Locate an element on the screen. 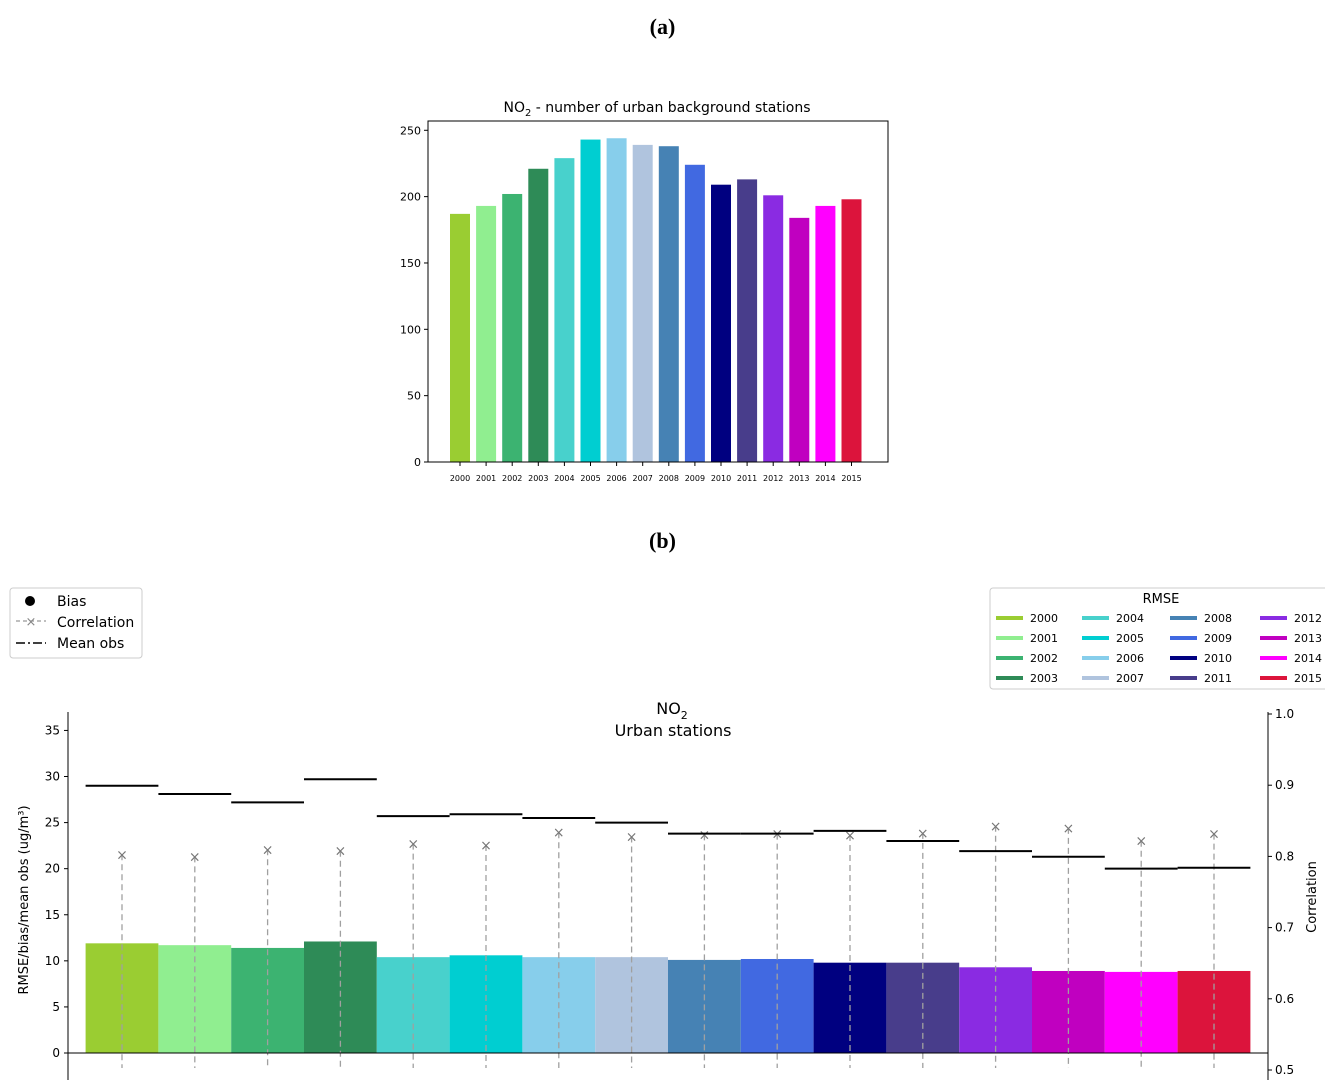  legend-correlation-label: Correlation is located at coordinates (95, 623).